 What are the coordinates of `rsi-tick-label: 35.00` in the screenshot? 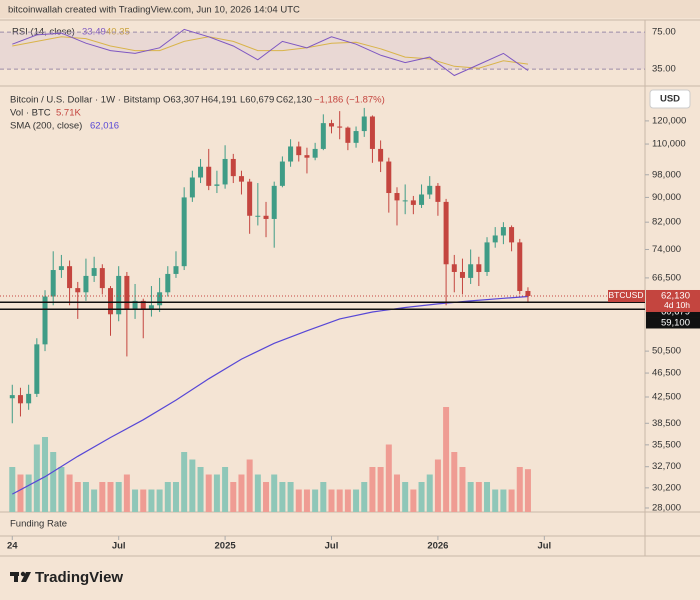 It's located at (664, 69).